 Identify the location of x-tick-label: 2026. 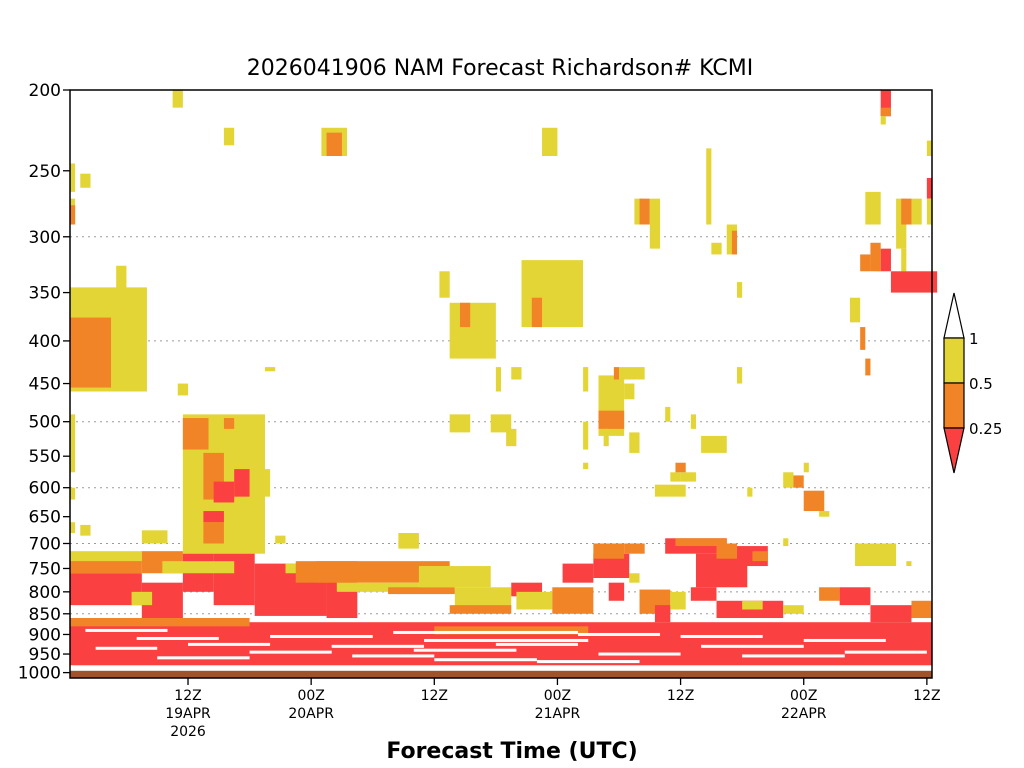
(188, 732).